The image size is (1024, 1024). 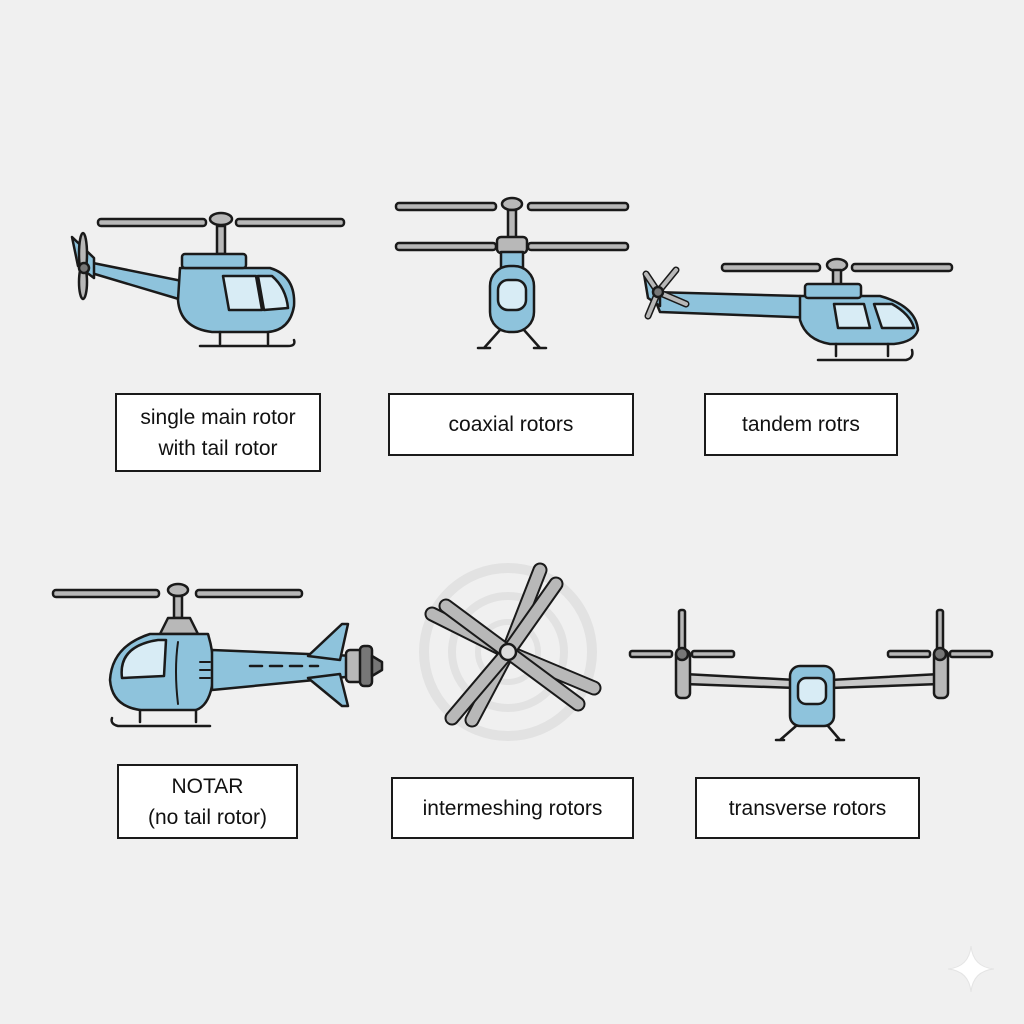 I want to click on label-coaxial-rotors: coaxial rotors, so click(x=511, y=424).